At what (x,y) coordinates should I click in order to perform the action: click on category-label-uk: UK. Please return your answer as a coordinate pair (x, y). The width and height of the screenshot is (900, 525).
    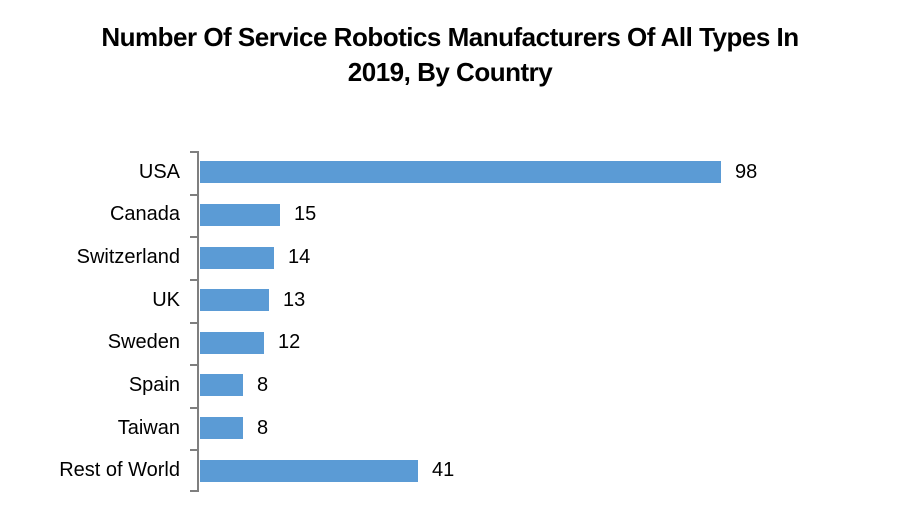
    Looking at the image, I should click on (166, 299).